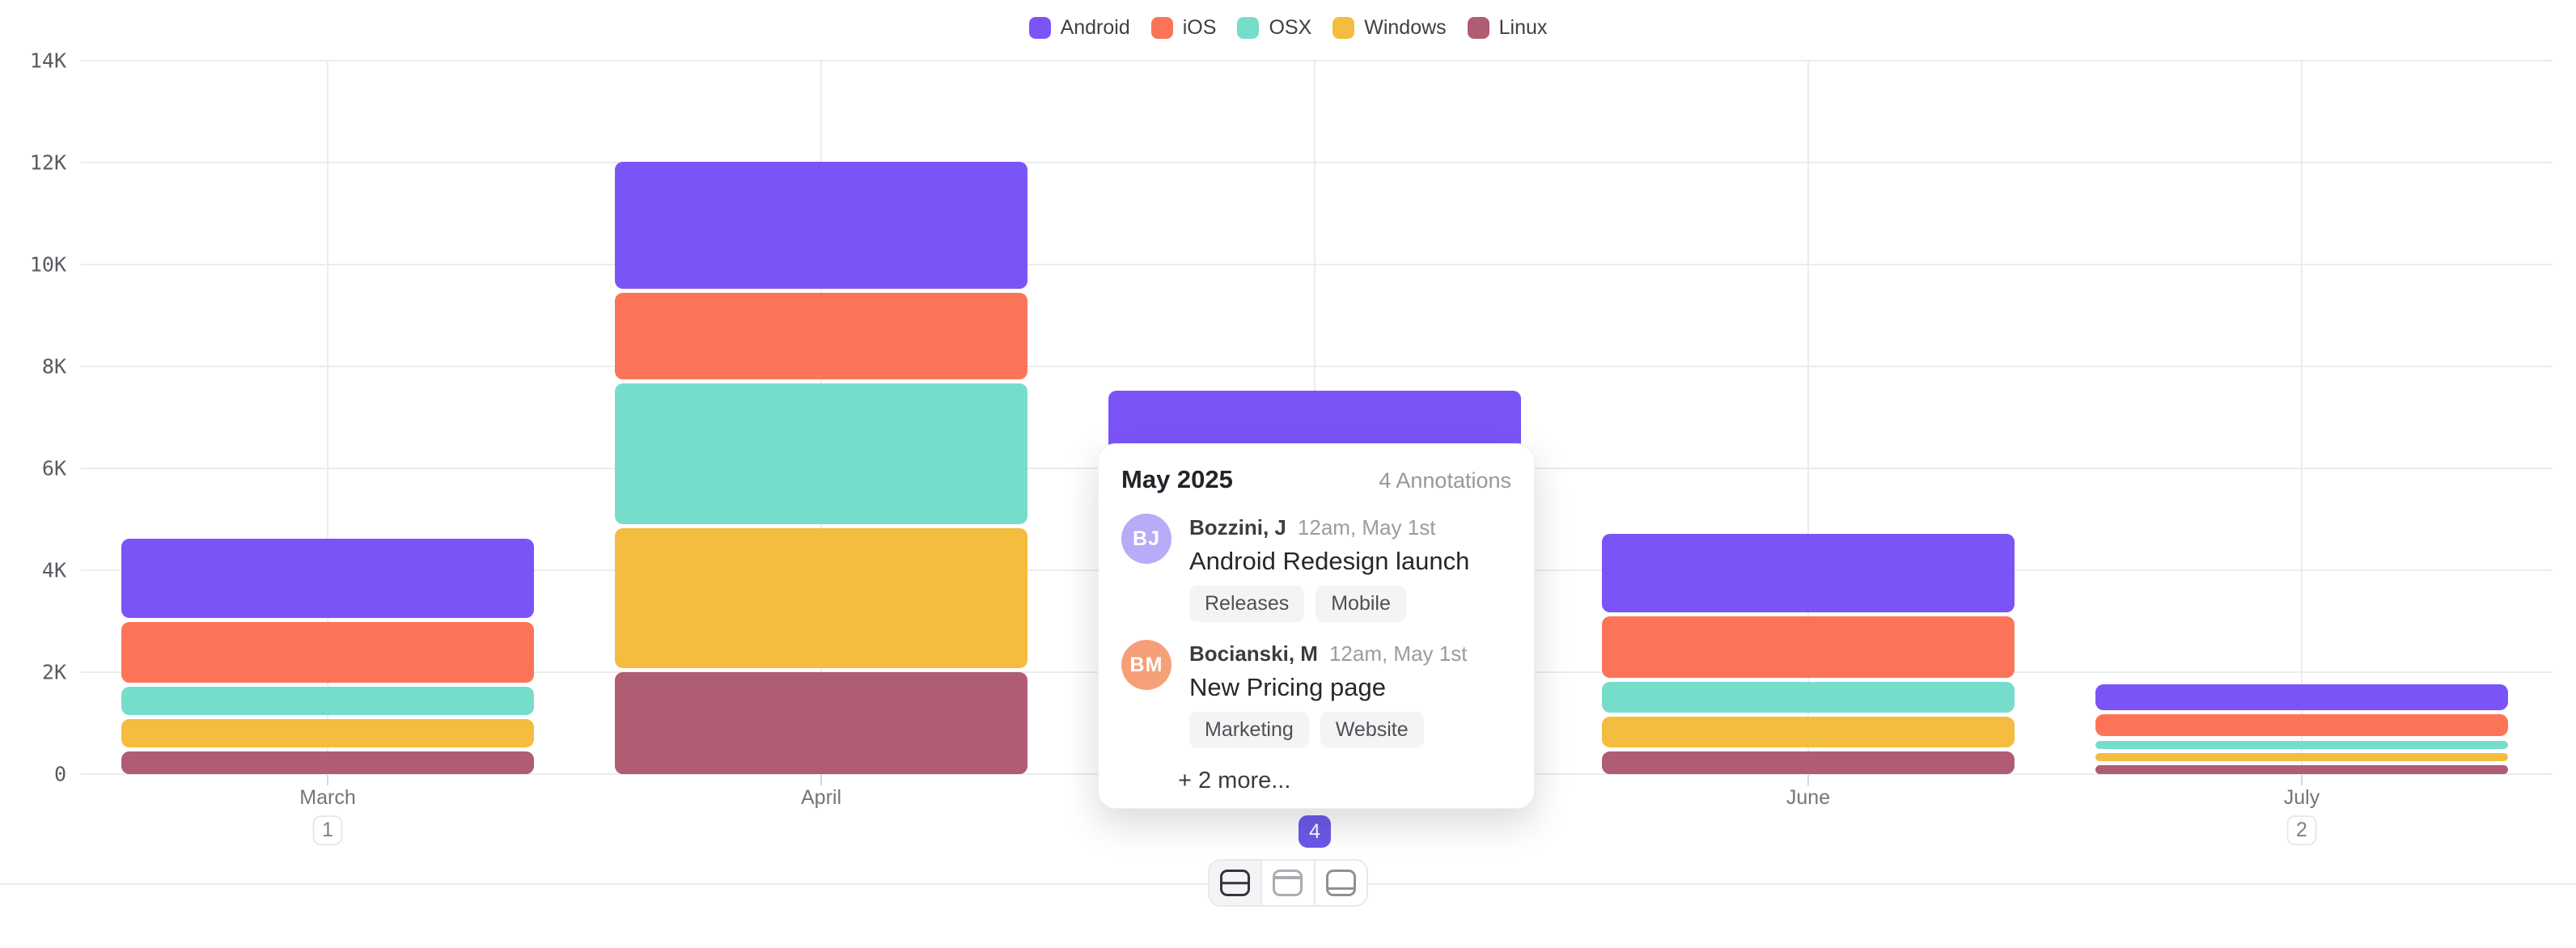 Image resolution: width=2576 pixels, height=948 pixels. Describe the element at coordinates (821, 454) in the screenshot. I see `bar-segment-april-osx` at that location.